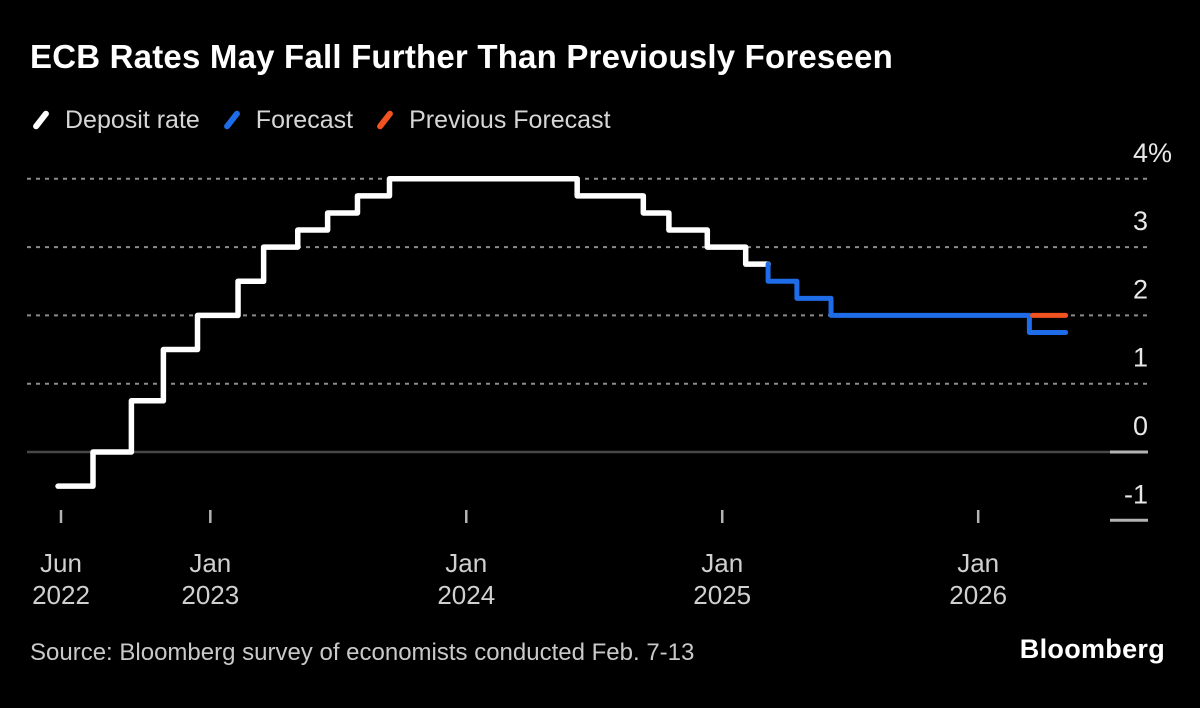 The height and width of the screenshot is (708, 1200). What do you see at coordinates (385, 120) in the screenshot?
I see `previous-forecast-swatch-icon` at bounding box center [385, 120].